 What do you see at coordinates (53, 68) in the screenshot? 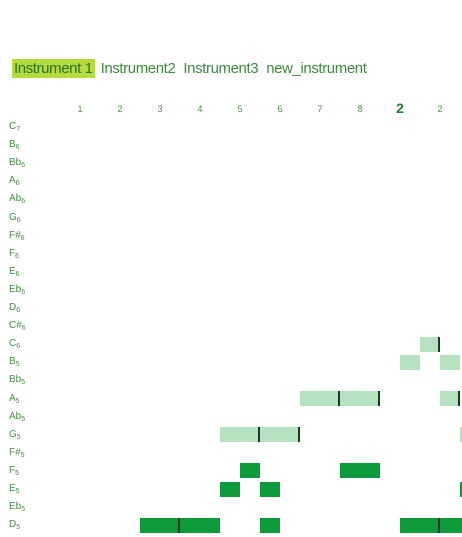
I see `tab-instrument-1: Instrument 1` at bounding box center [53, 68].